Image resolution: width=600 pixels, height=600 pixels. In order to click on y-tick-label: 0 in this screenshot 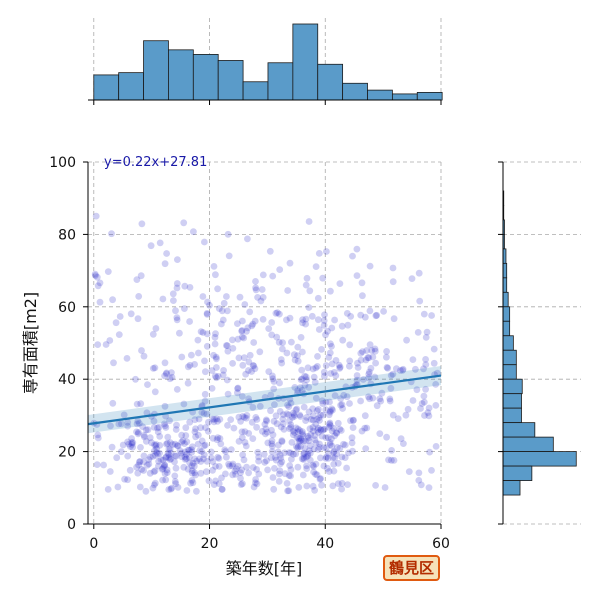, I will do `click(71, 525)`.